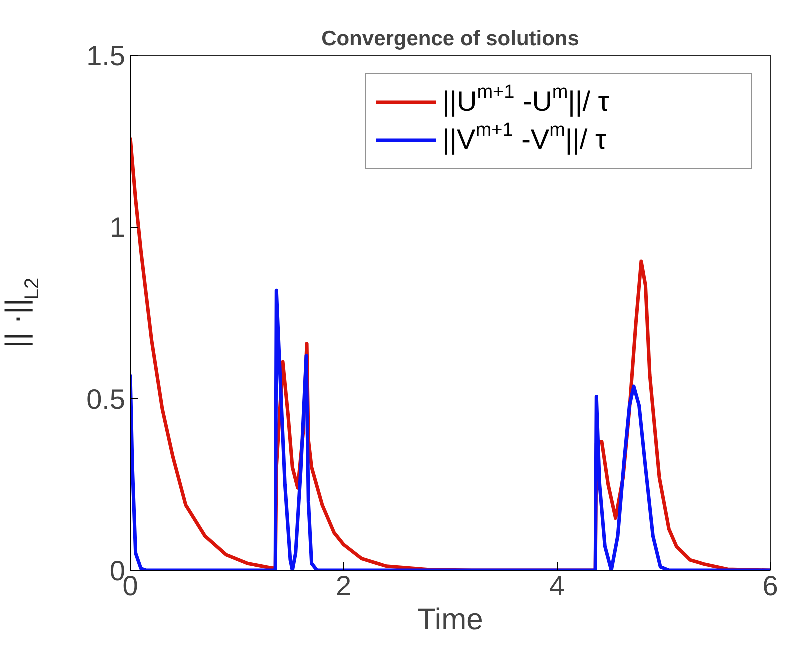  Describe the element at coordinates (344, 586) in the screenshot. I see `x-tick-label: 2` at that location.